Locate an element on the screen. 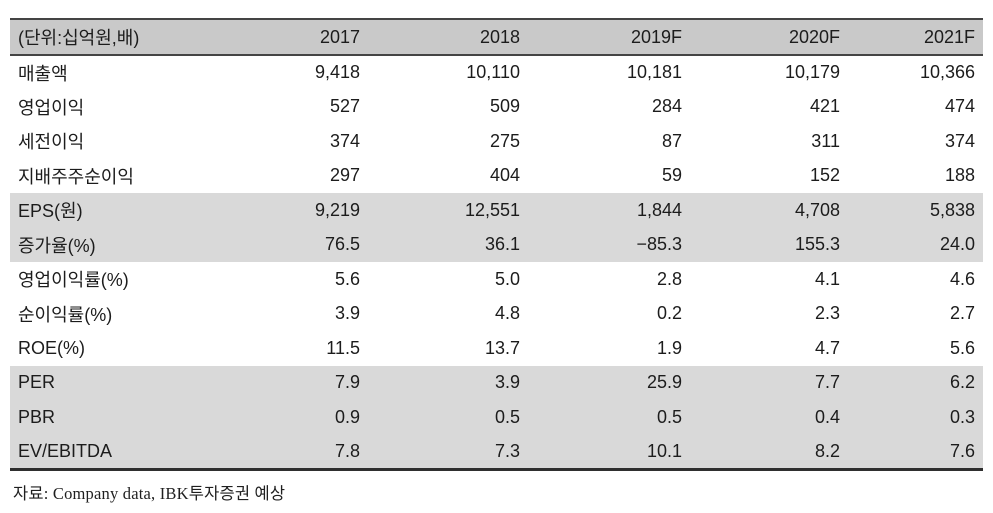 This screenshot has width=993, height=513. cell-value: 4.8 is located at coordinates (507, 313).